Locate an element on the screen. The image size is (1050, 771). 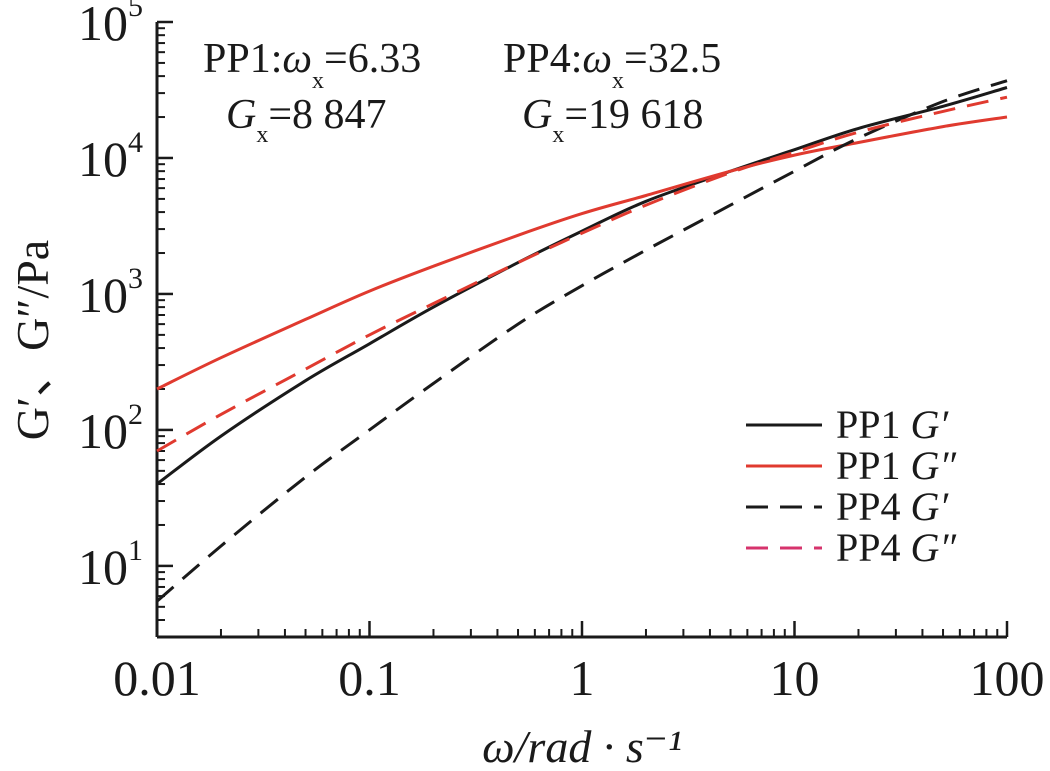
x-tick-label: 10 is located at coordinates (795, 678).